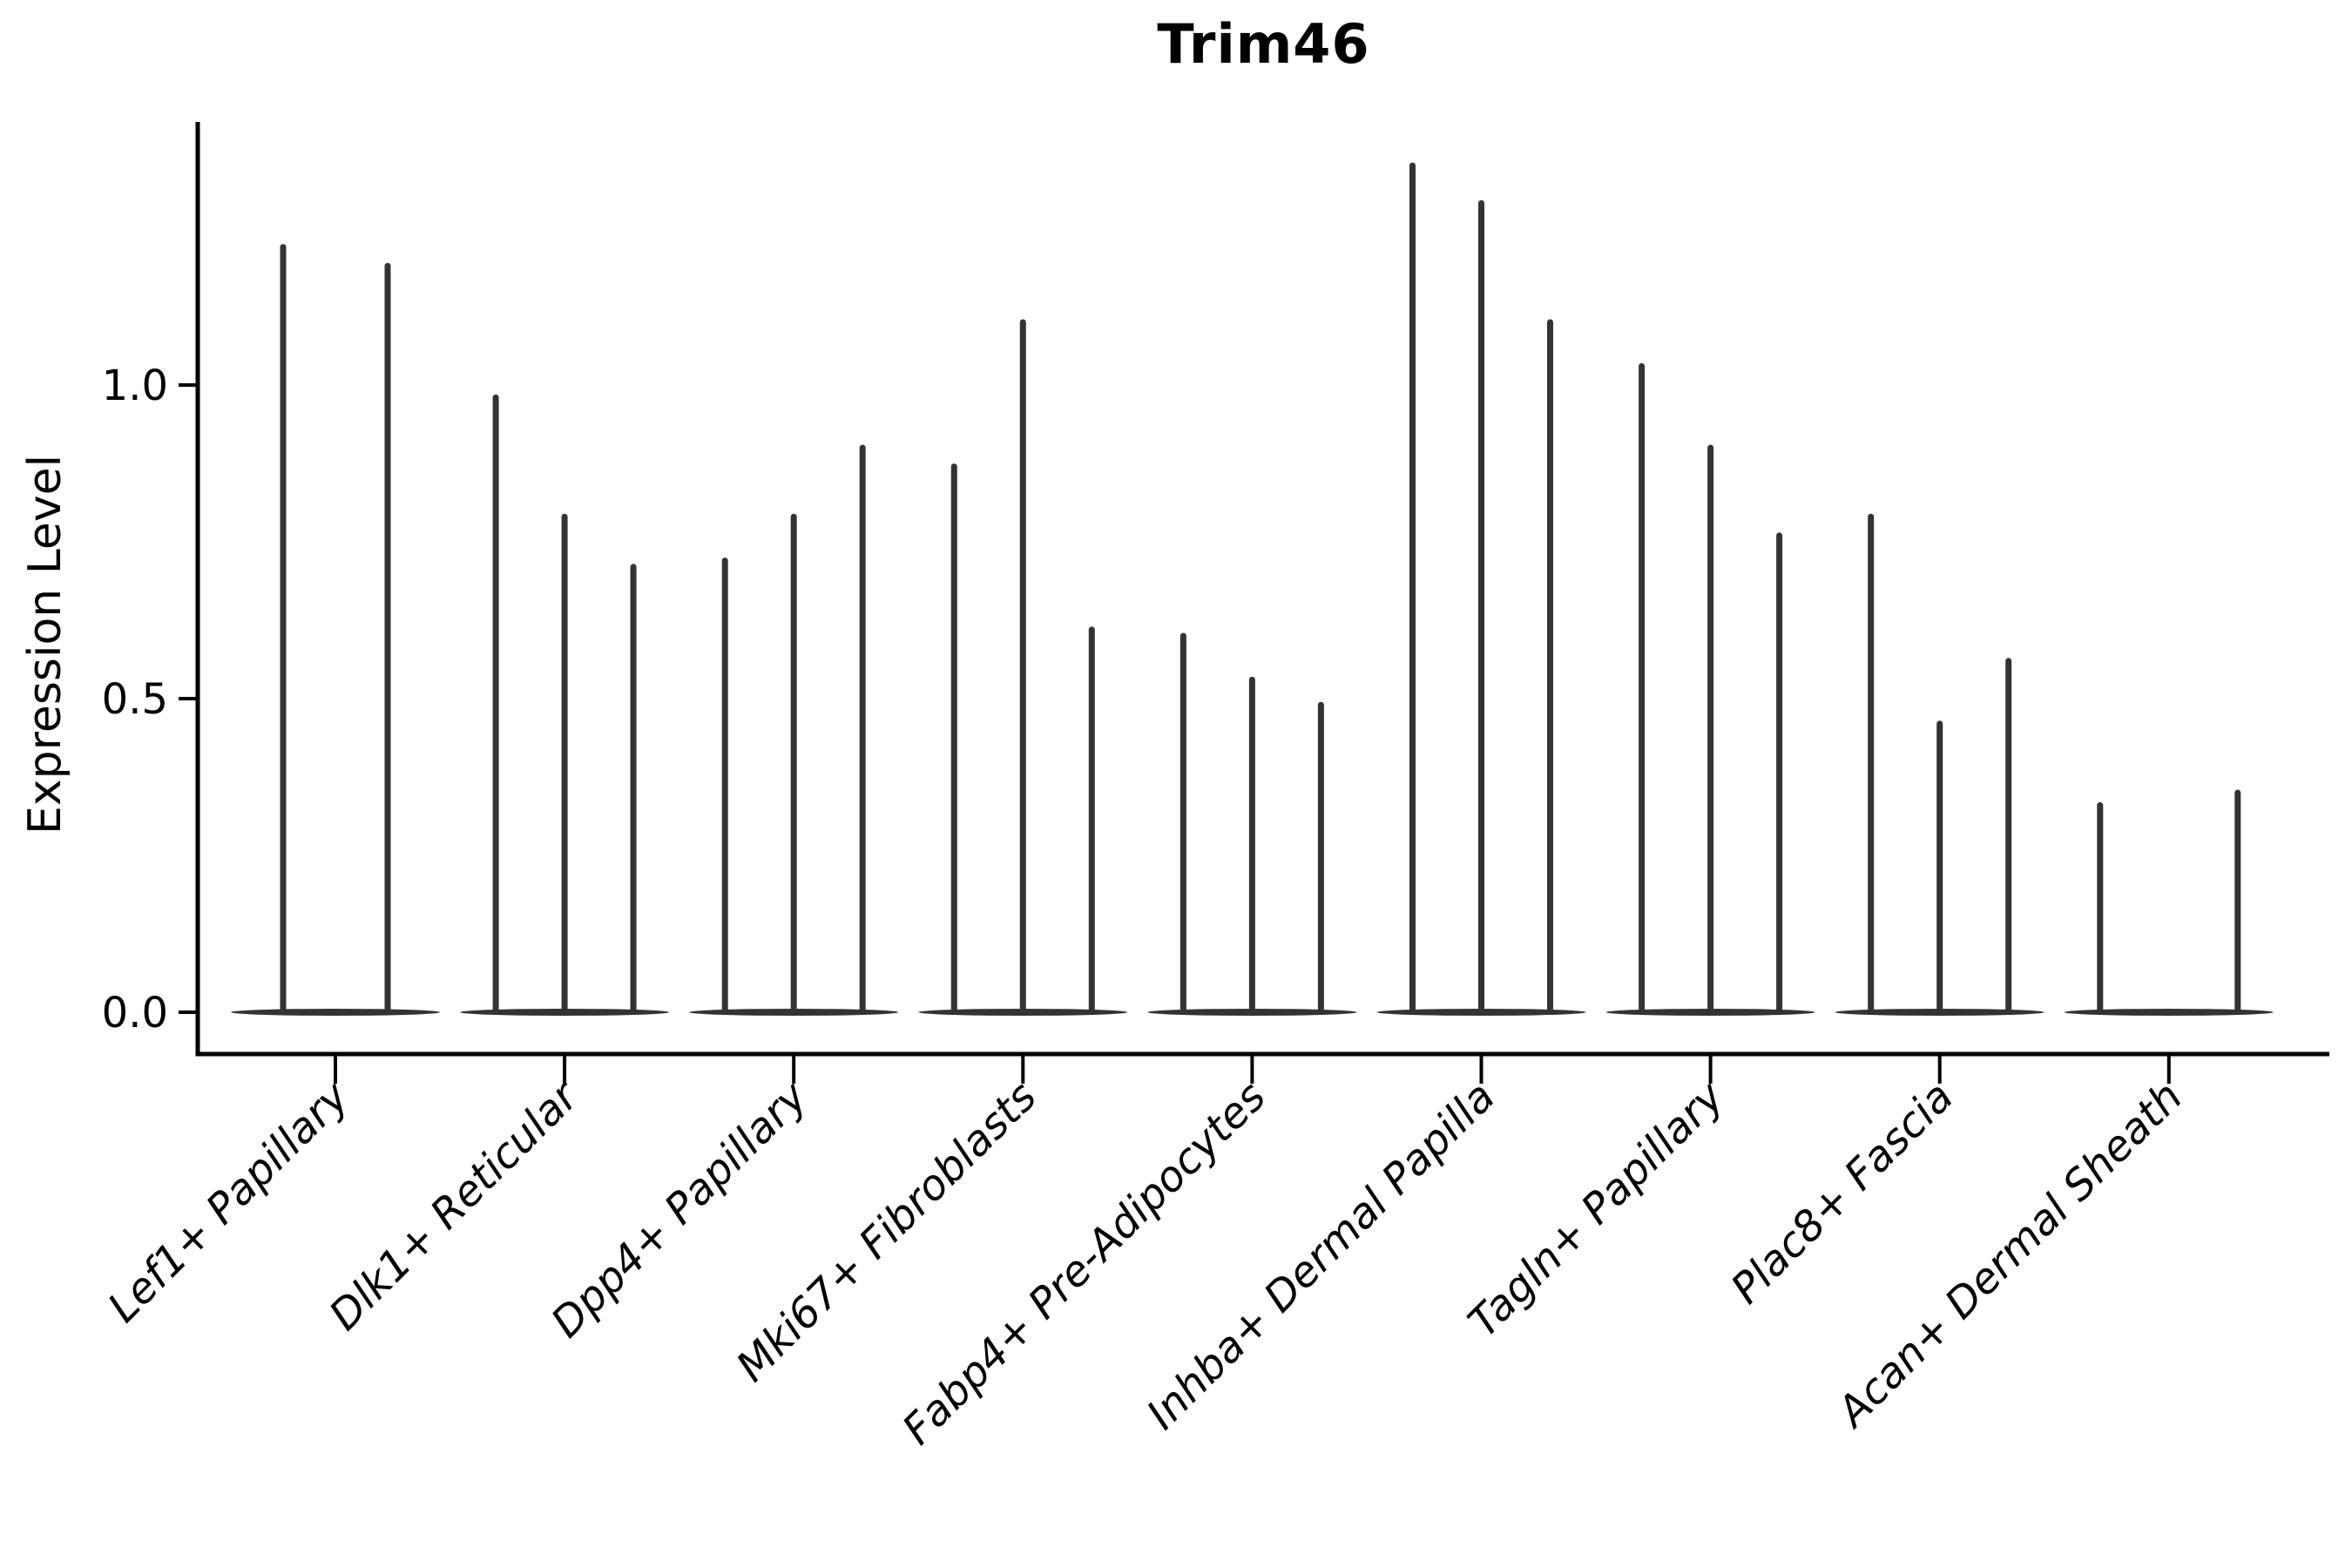 Image resolution: width=2352 pixels, height=1568 pixels. Describe the element at coordinates (45, 644) in the screenshot. I see `y-axis-label: Expression Level` at that location.